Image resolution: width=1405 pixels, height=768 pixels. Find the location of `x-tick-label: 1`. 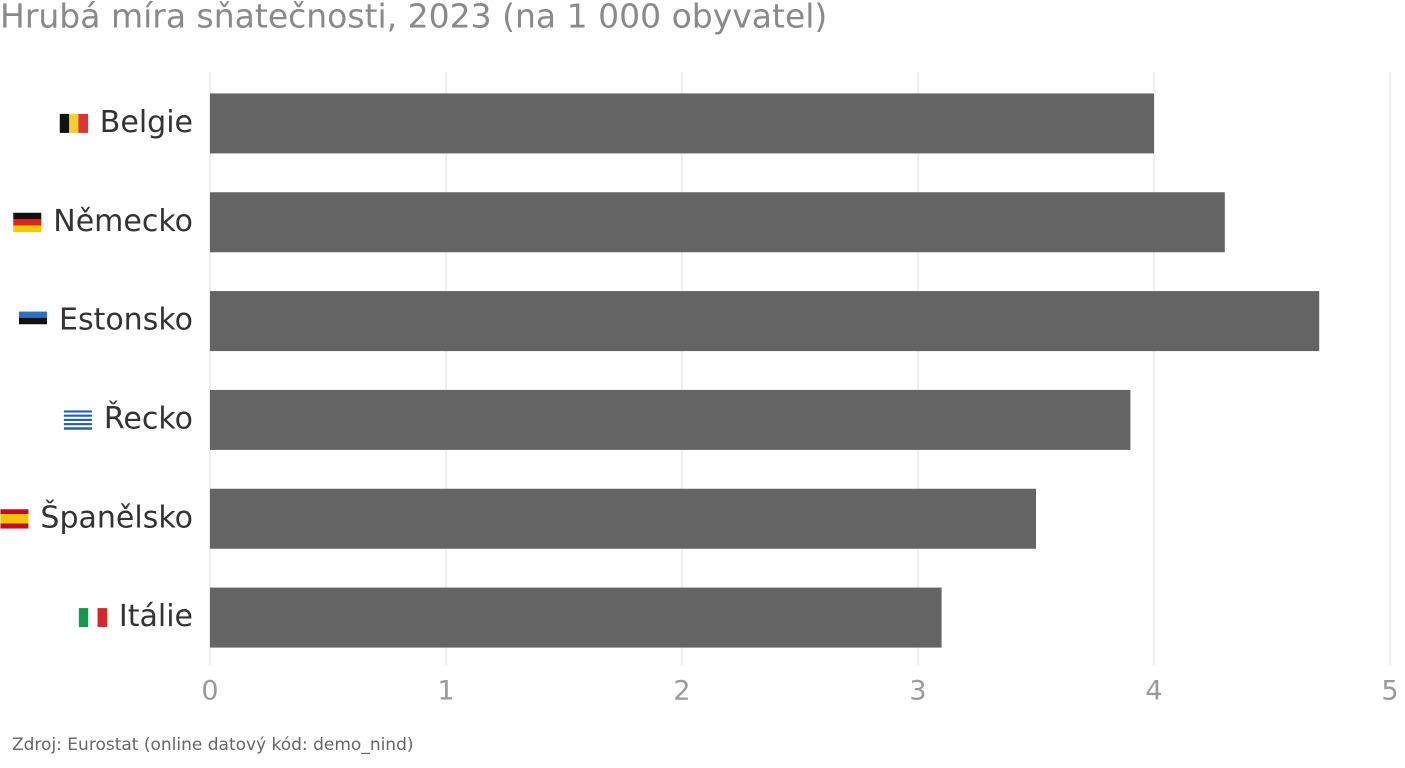

x-tick-label: 1 is located at coordinates (445, 691).